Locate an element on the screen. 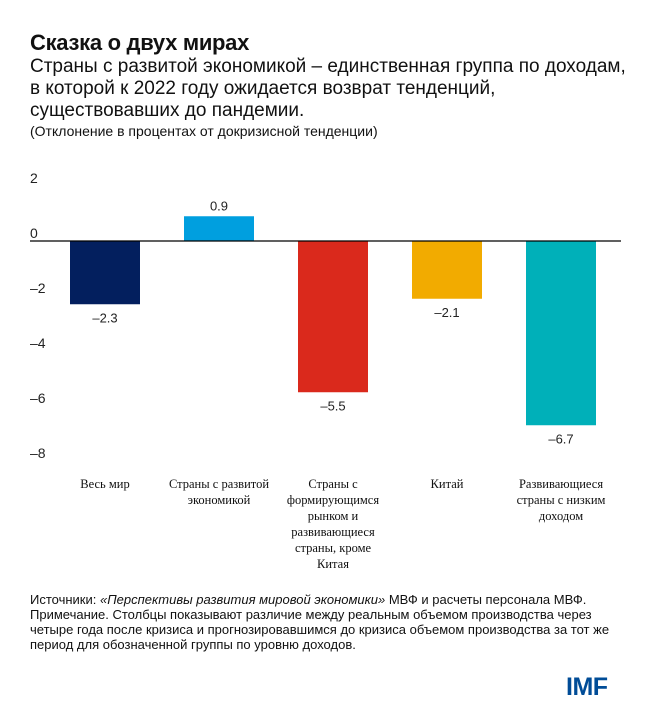  source-title: «Перспективы развития мировой экономики» is located at coordinates (242, 599).